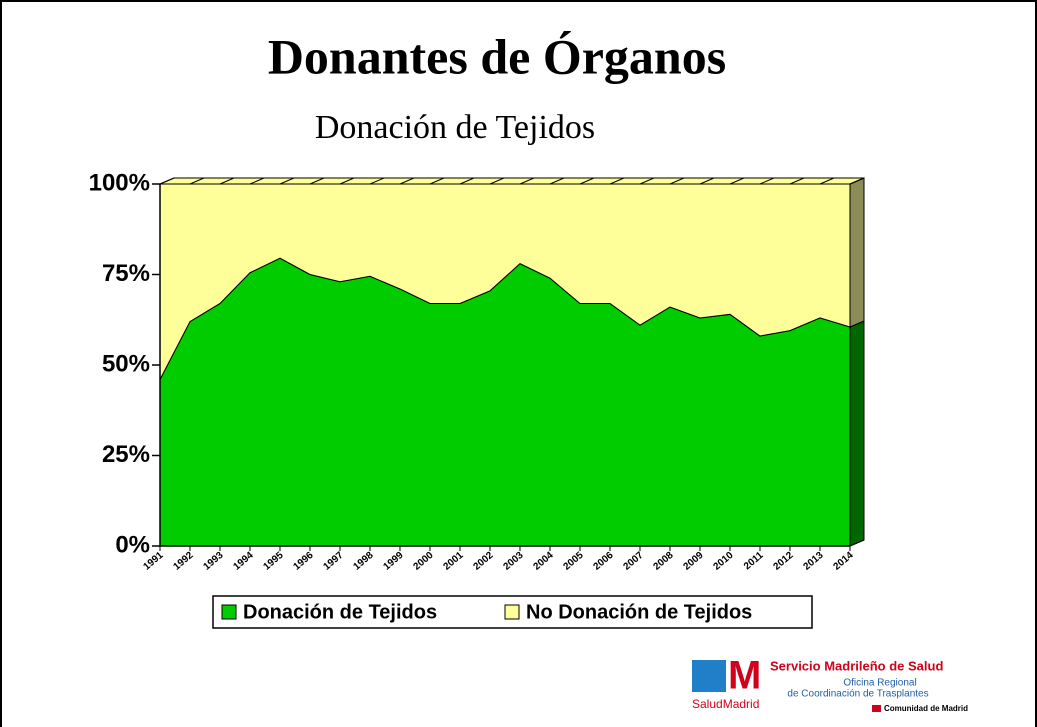 The height and width of the screenshot is (727, 1037). What do you see at coordinates (455, 127) in the screenshot?
I see `chart-subtitle: Donación de Tejidos` at bounding box center [455, 127].